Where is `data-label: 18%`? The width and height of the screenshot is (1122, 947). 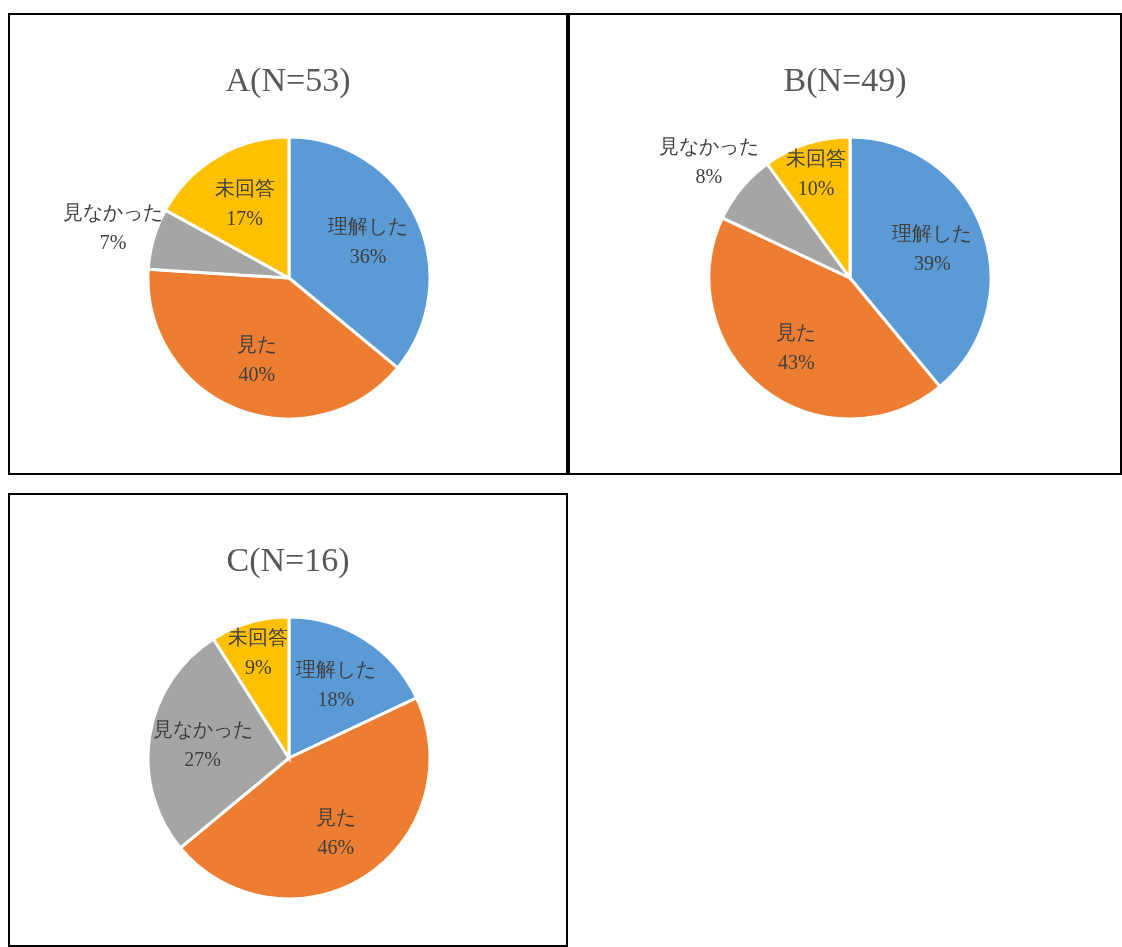 data-label: 18% is located at coordinates (336, 699).